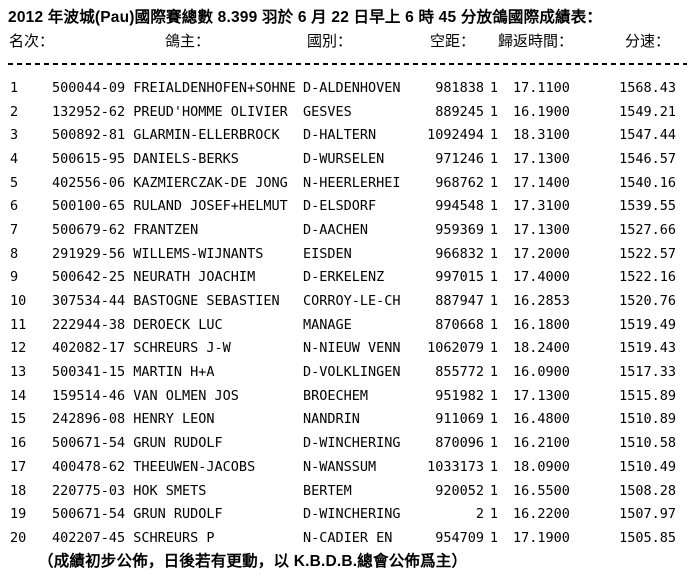 Image resolution: width=691 pixels, height=580 pixels. What do you see at coordinates (647, 466) in the screenshot?
I see `speed-cell: 1510.49` at bounding box center [647, 466].